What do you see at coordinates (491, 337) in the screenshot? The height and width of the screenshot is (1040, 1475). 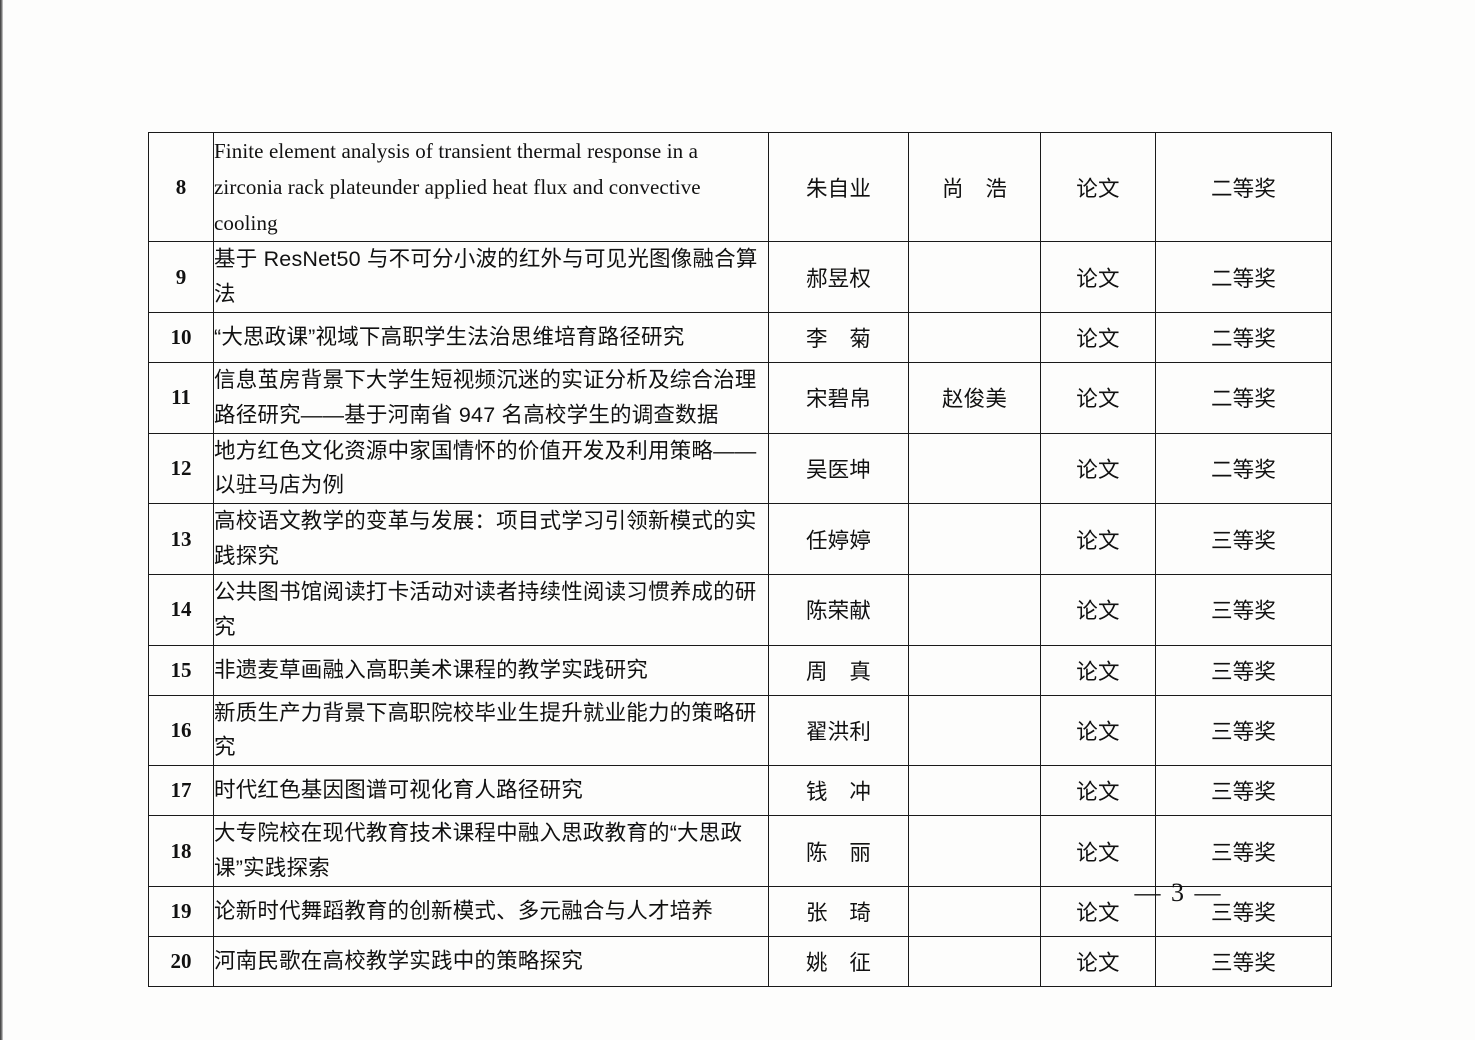 I see `work-title-cell: “大思政课”视域下高职学生法治思维培育路径研究` at bounding box center [491, 337].